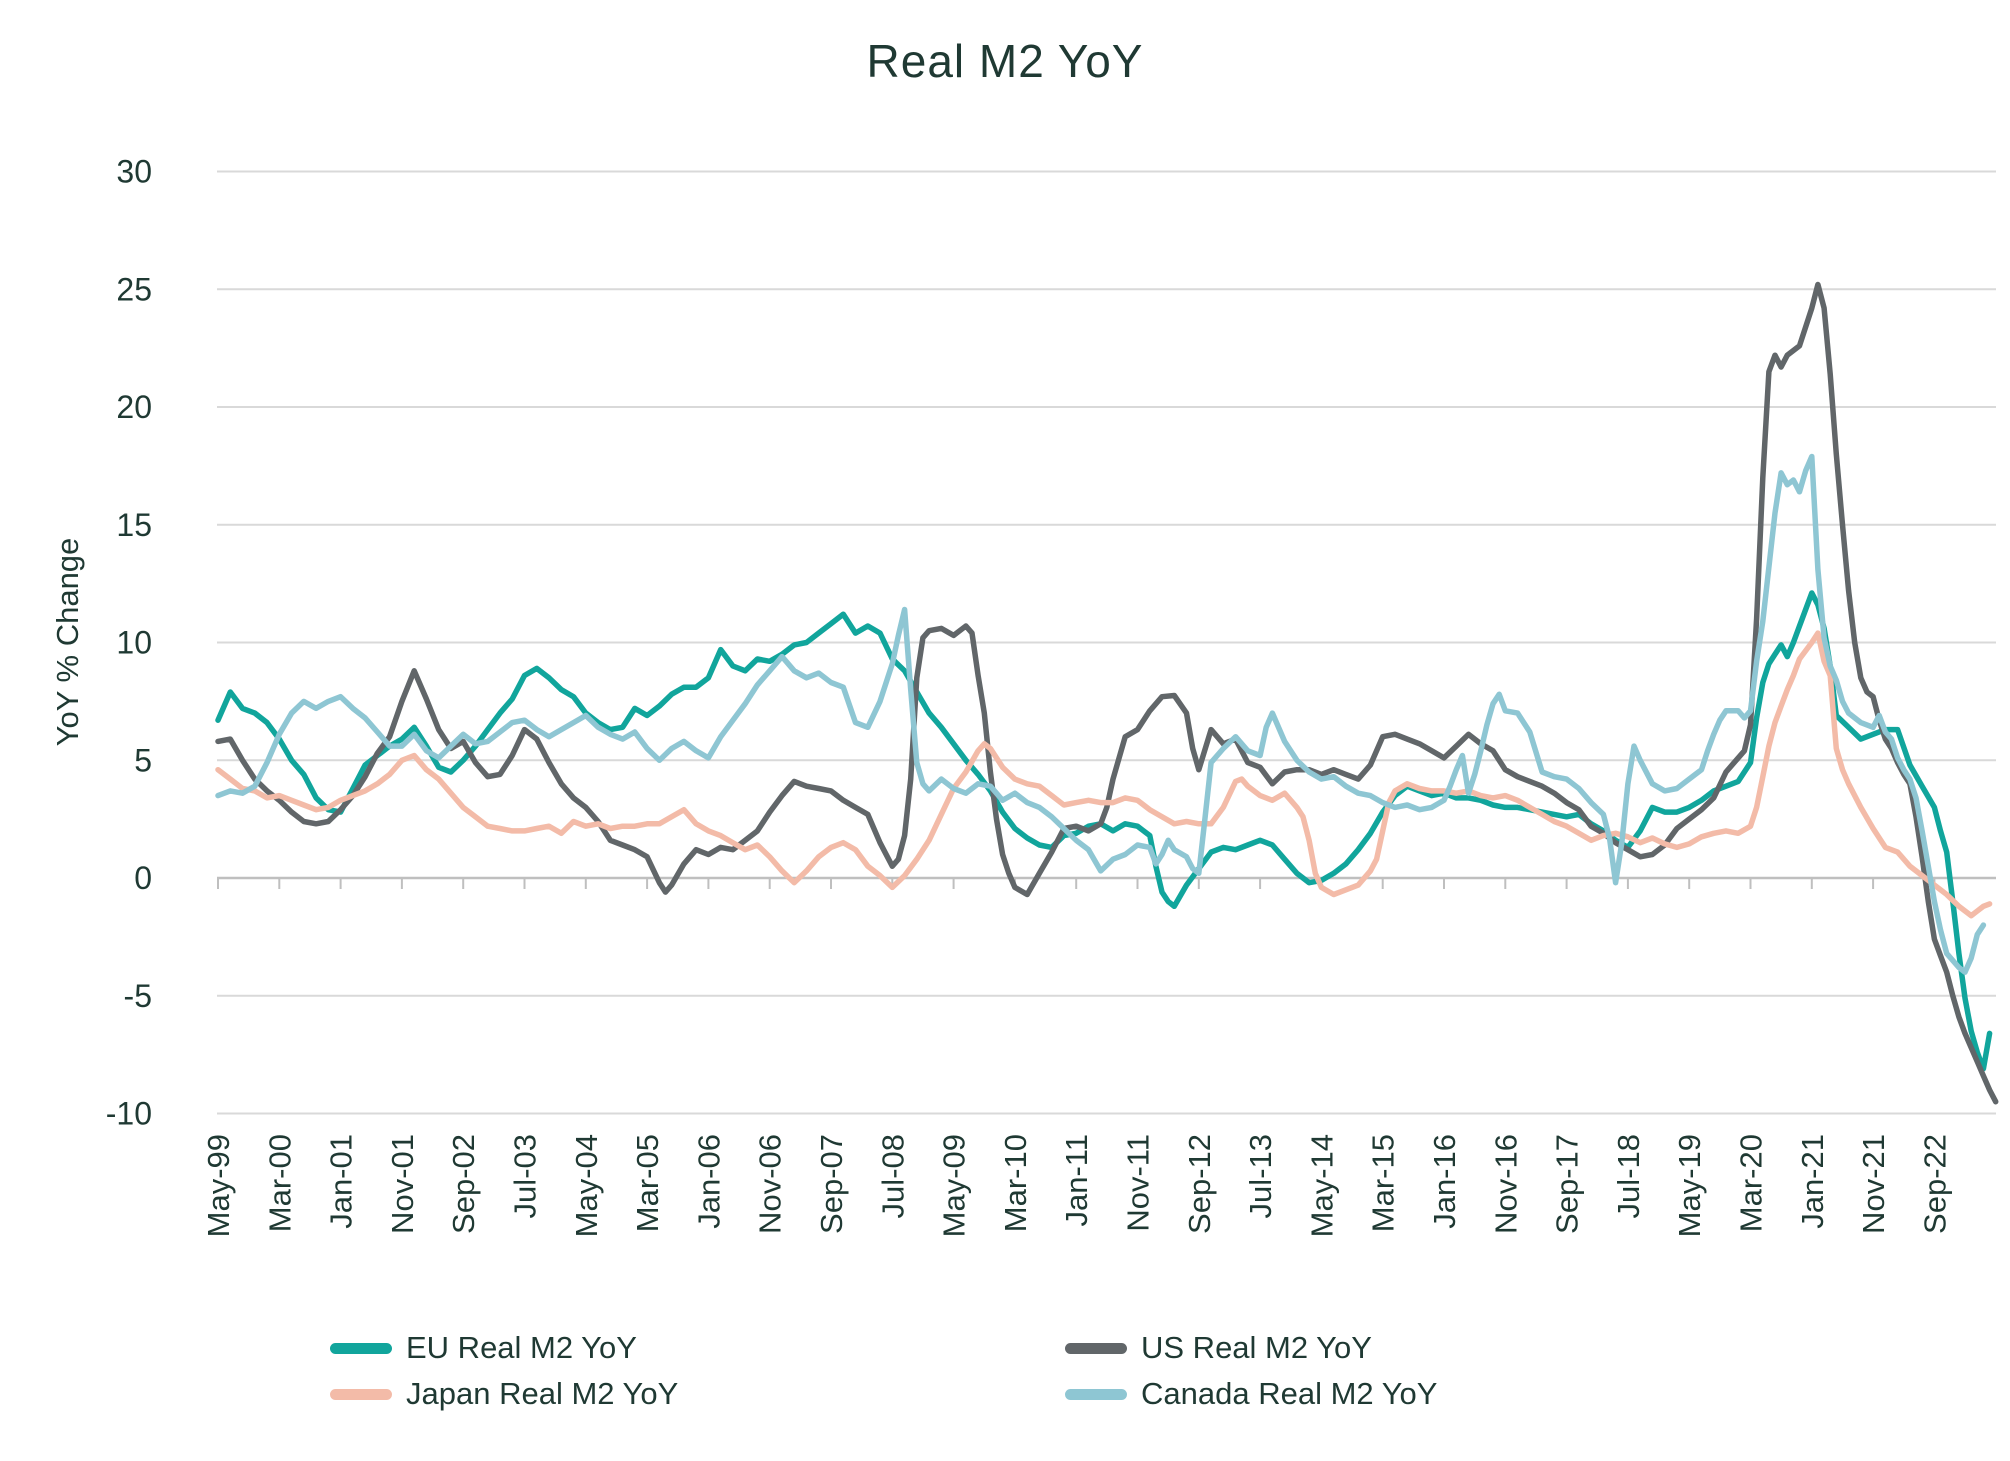 Image resolution: width=2010 pixels, height=1461 pixels. I want to click on svg-text: Nov-16, so click(1505, 1184).